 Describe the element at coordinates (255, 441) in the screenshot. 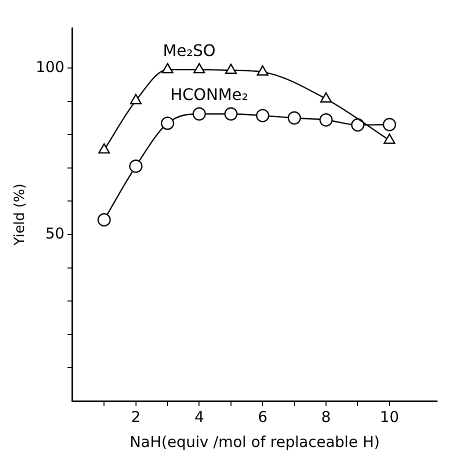

I see `x-axis-title: NaH(equiv /mol of replaceable H)` at that location.